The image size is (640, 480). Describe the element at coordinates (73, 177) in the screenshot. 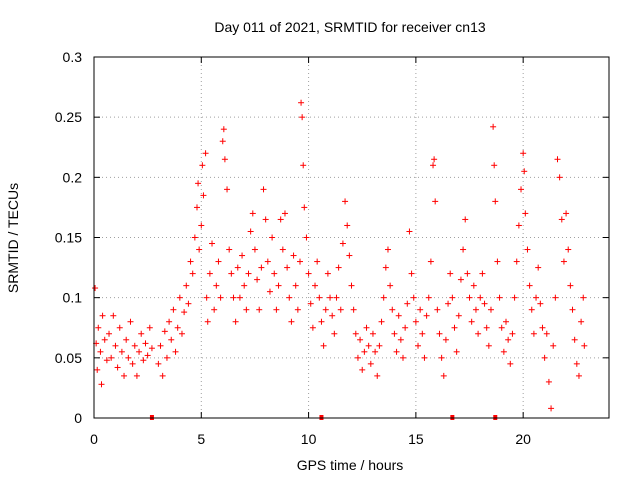

I see `y-tick-label: 0.2` at that location.